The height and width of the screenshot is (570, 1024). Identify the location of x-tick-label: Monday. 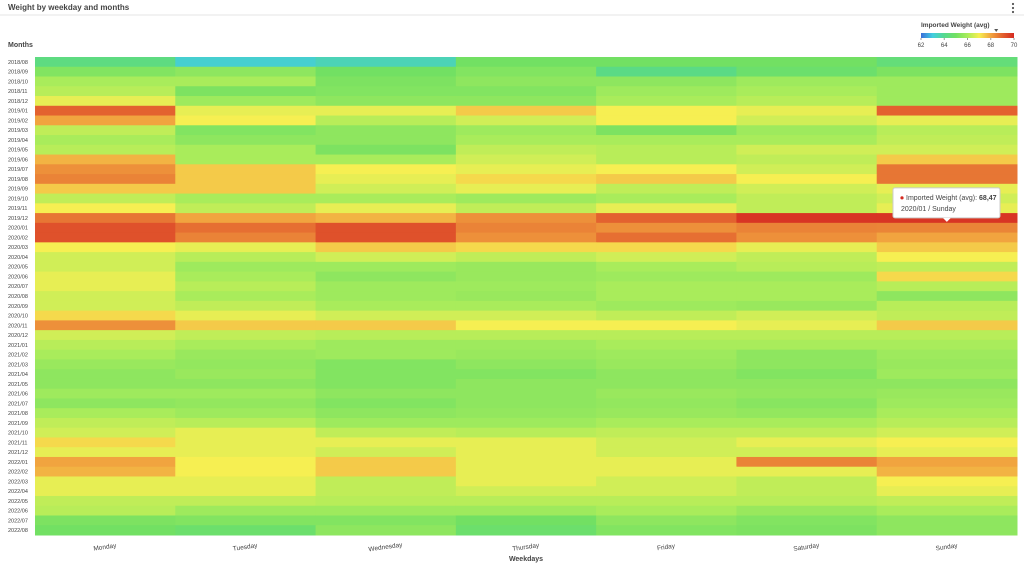
(105, 547).